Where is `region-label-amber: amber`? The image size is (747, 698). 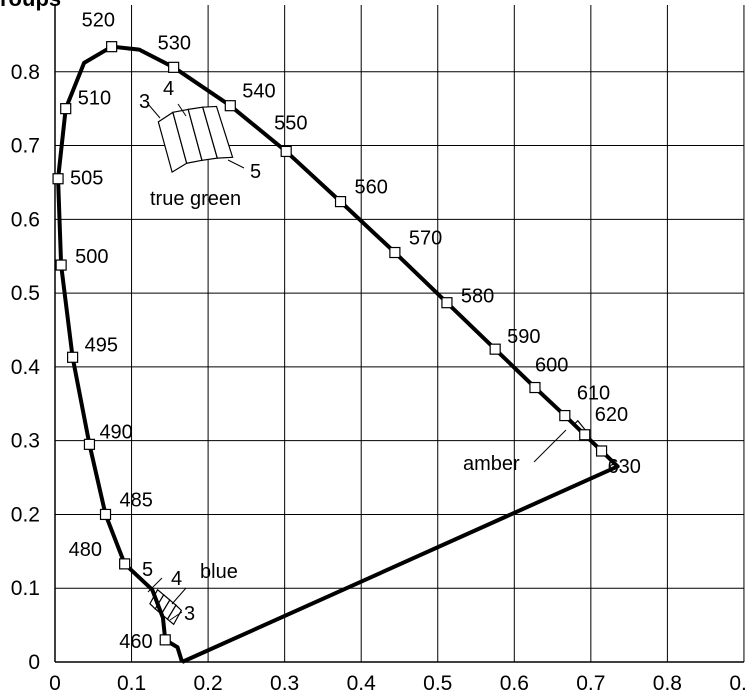 region-label-amber: amber is located at coordinates (491, 464).